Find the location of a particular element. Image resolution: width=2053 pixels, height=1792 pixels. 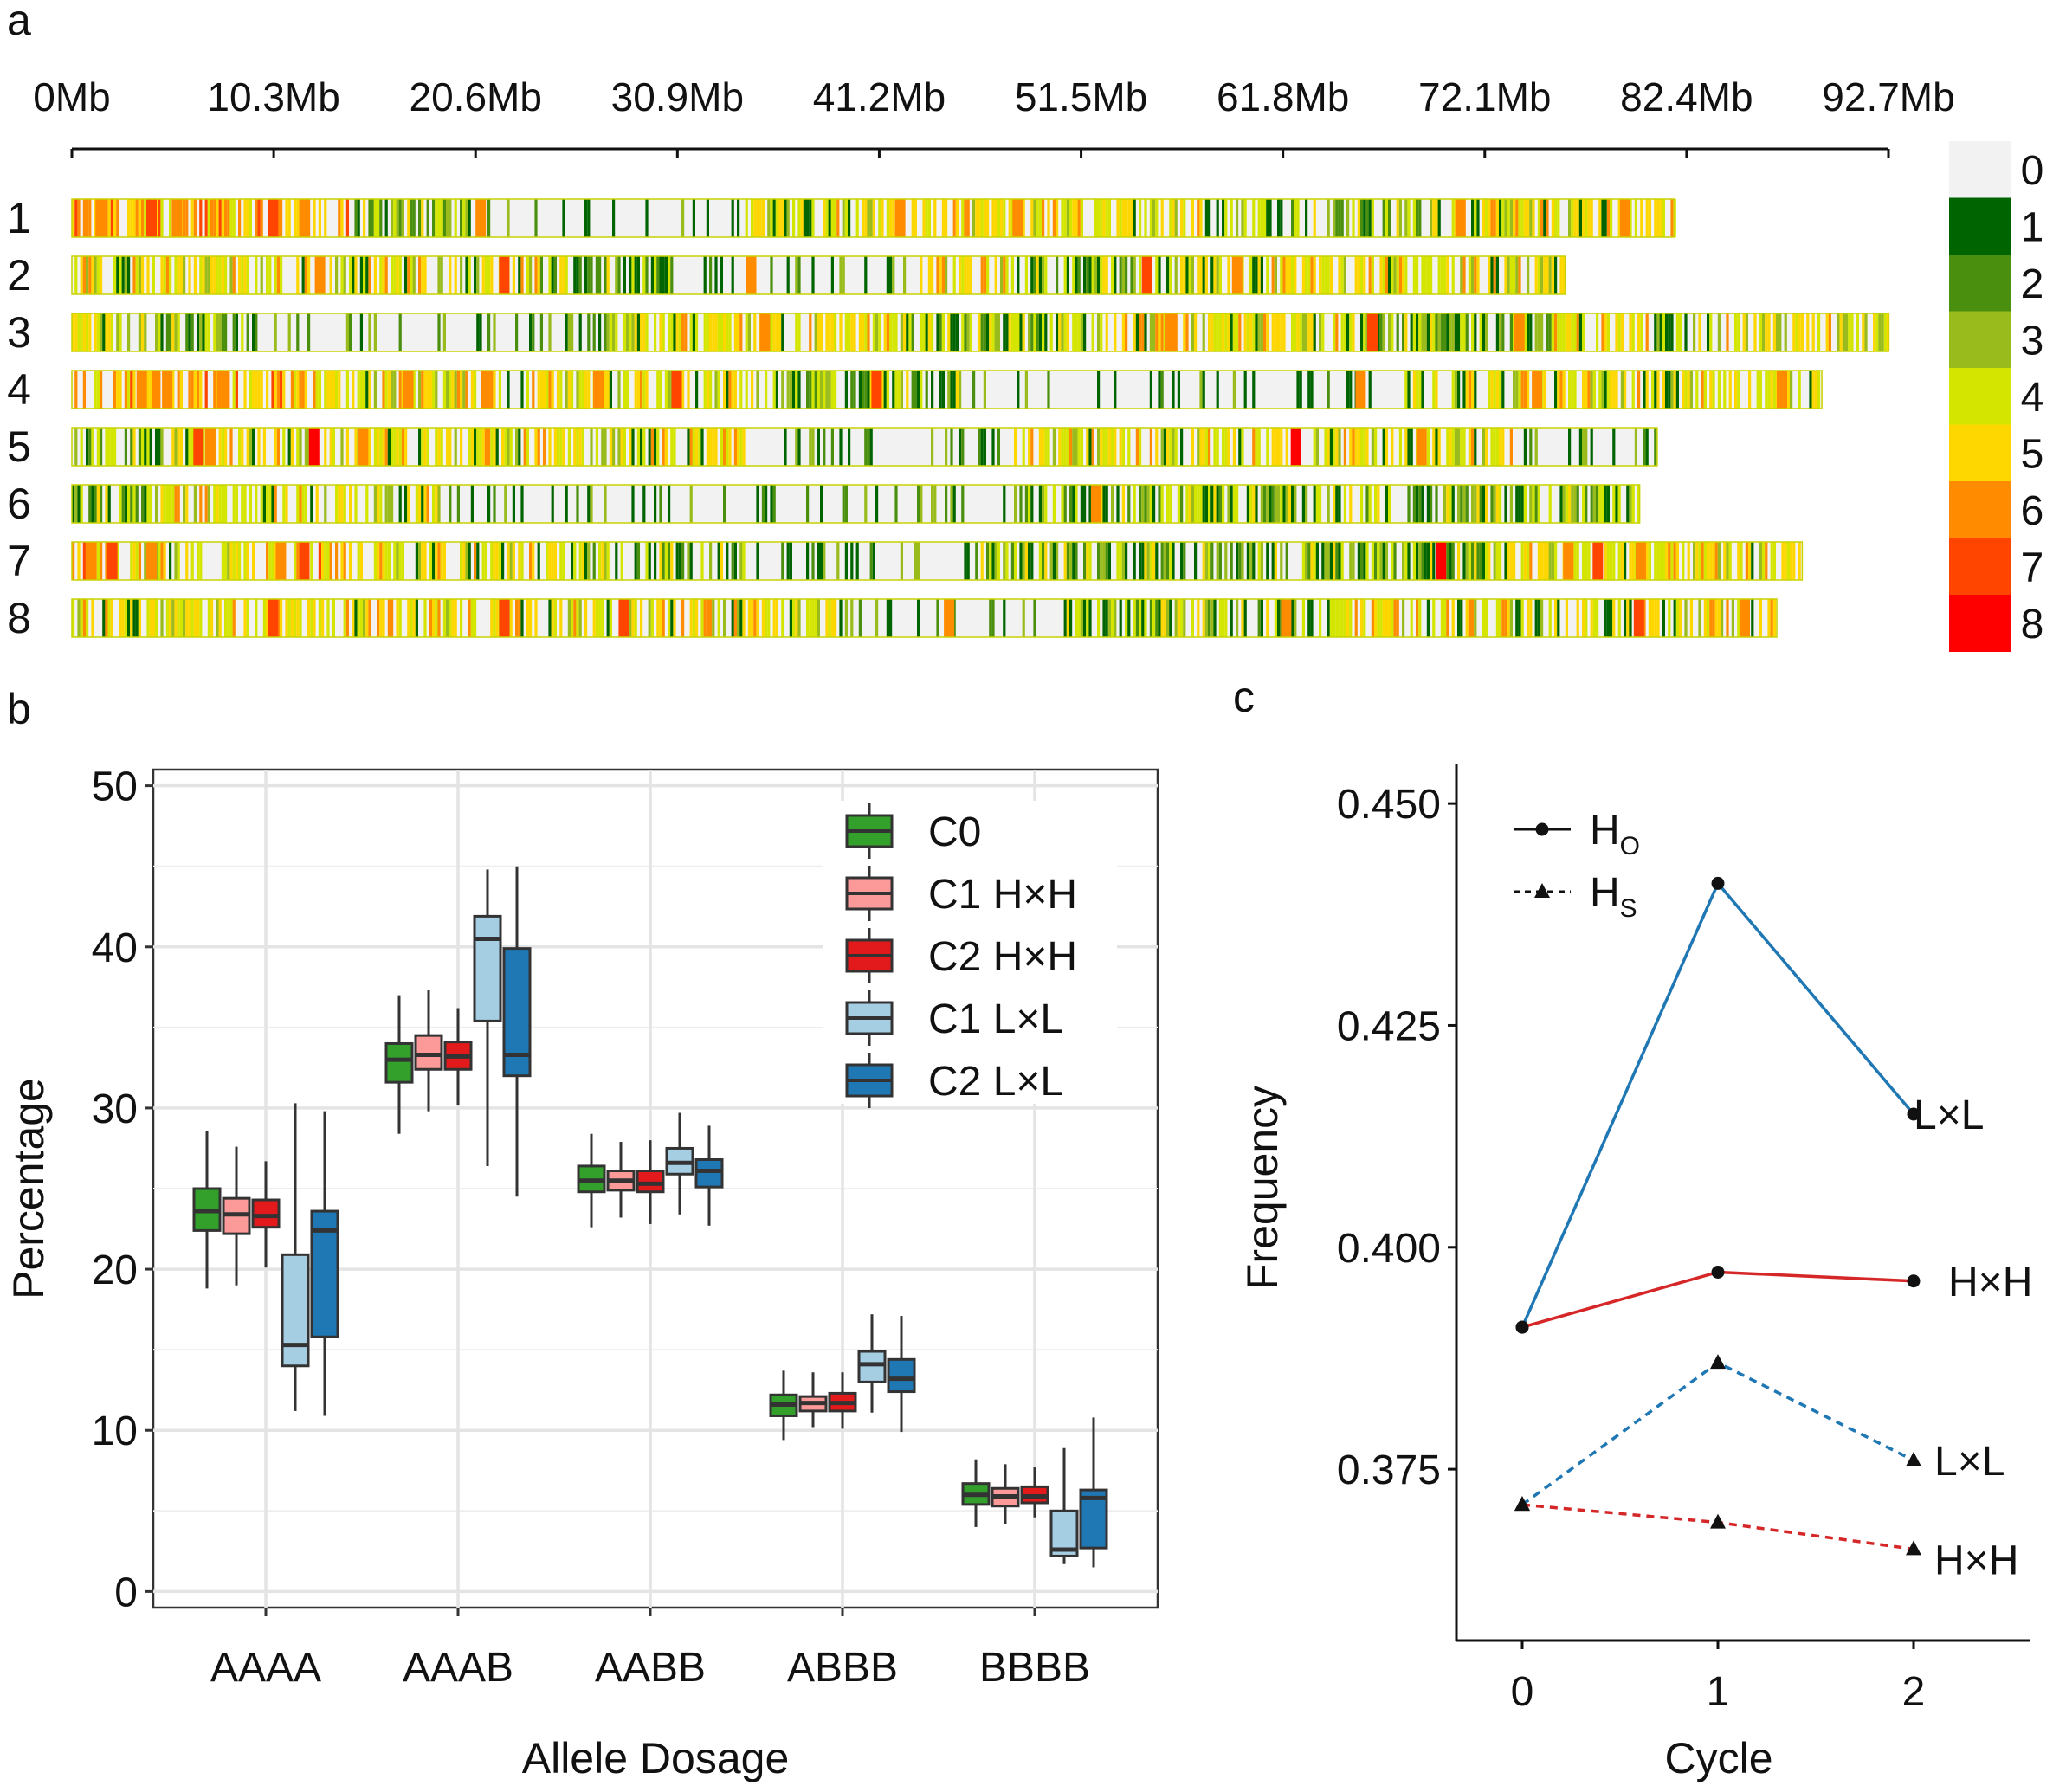

box-body is located at coordinates (487, 968).